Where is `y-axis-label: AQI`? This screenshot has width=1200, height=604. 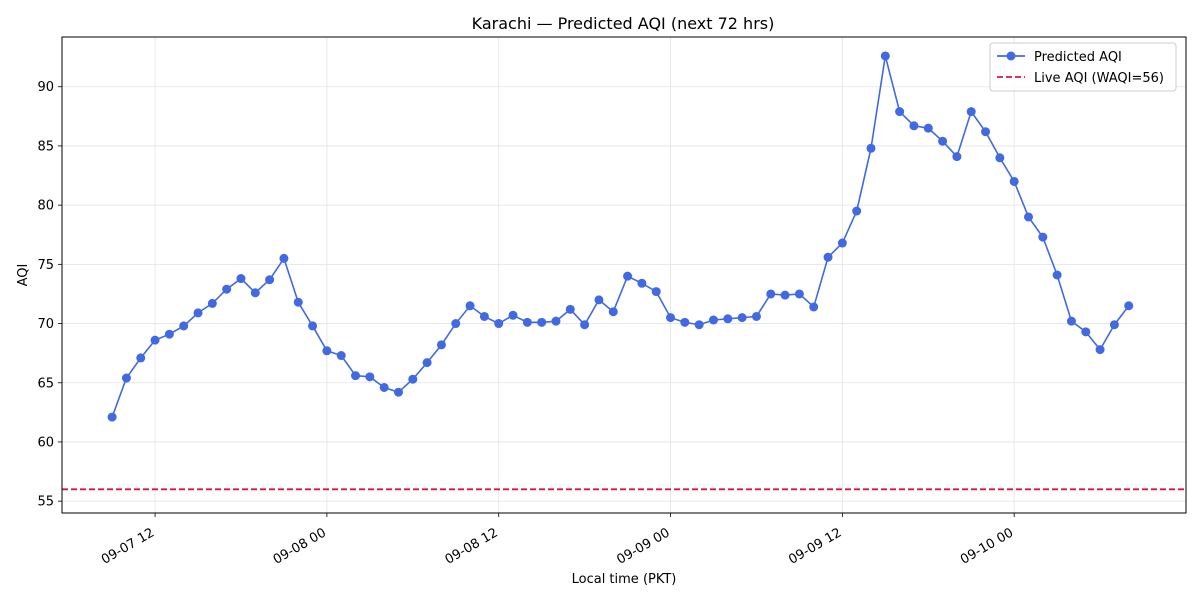 y-axis-label: AQI is located at coordinates (23, 275).